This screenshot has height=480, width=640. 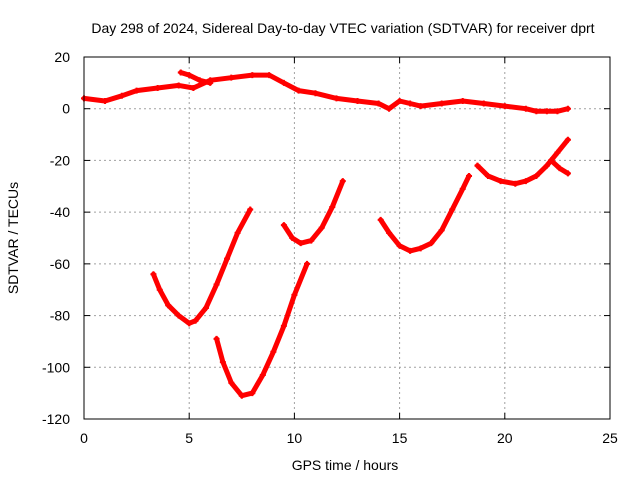 I want to click on x-tick-label: 25, so click(x=610, y=438).